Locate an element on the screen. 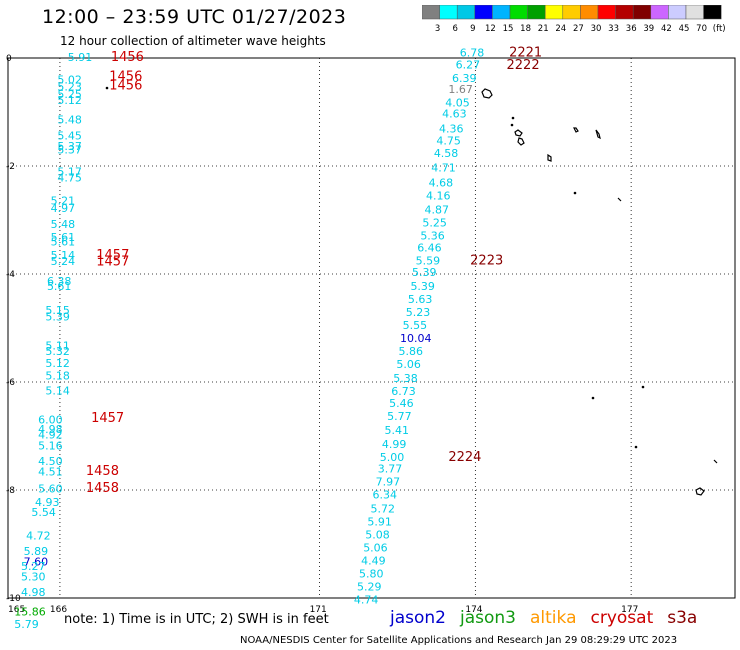 This screenshot has height=650, width=740. legend-swatch is located at coordinates (712, 12).